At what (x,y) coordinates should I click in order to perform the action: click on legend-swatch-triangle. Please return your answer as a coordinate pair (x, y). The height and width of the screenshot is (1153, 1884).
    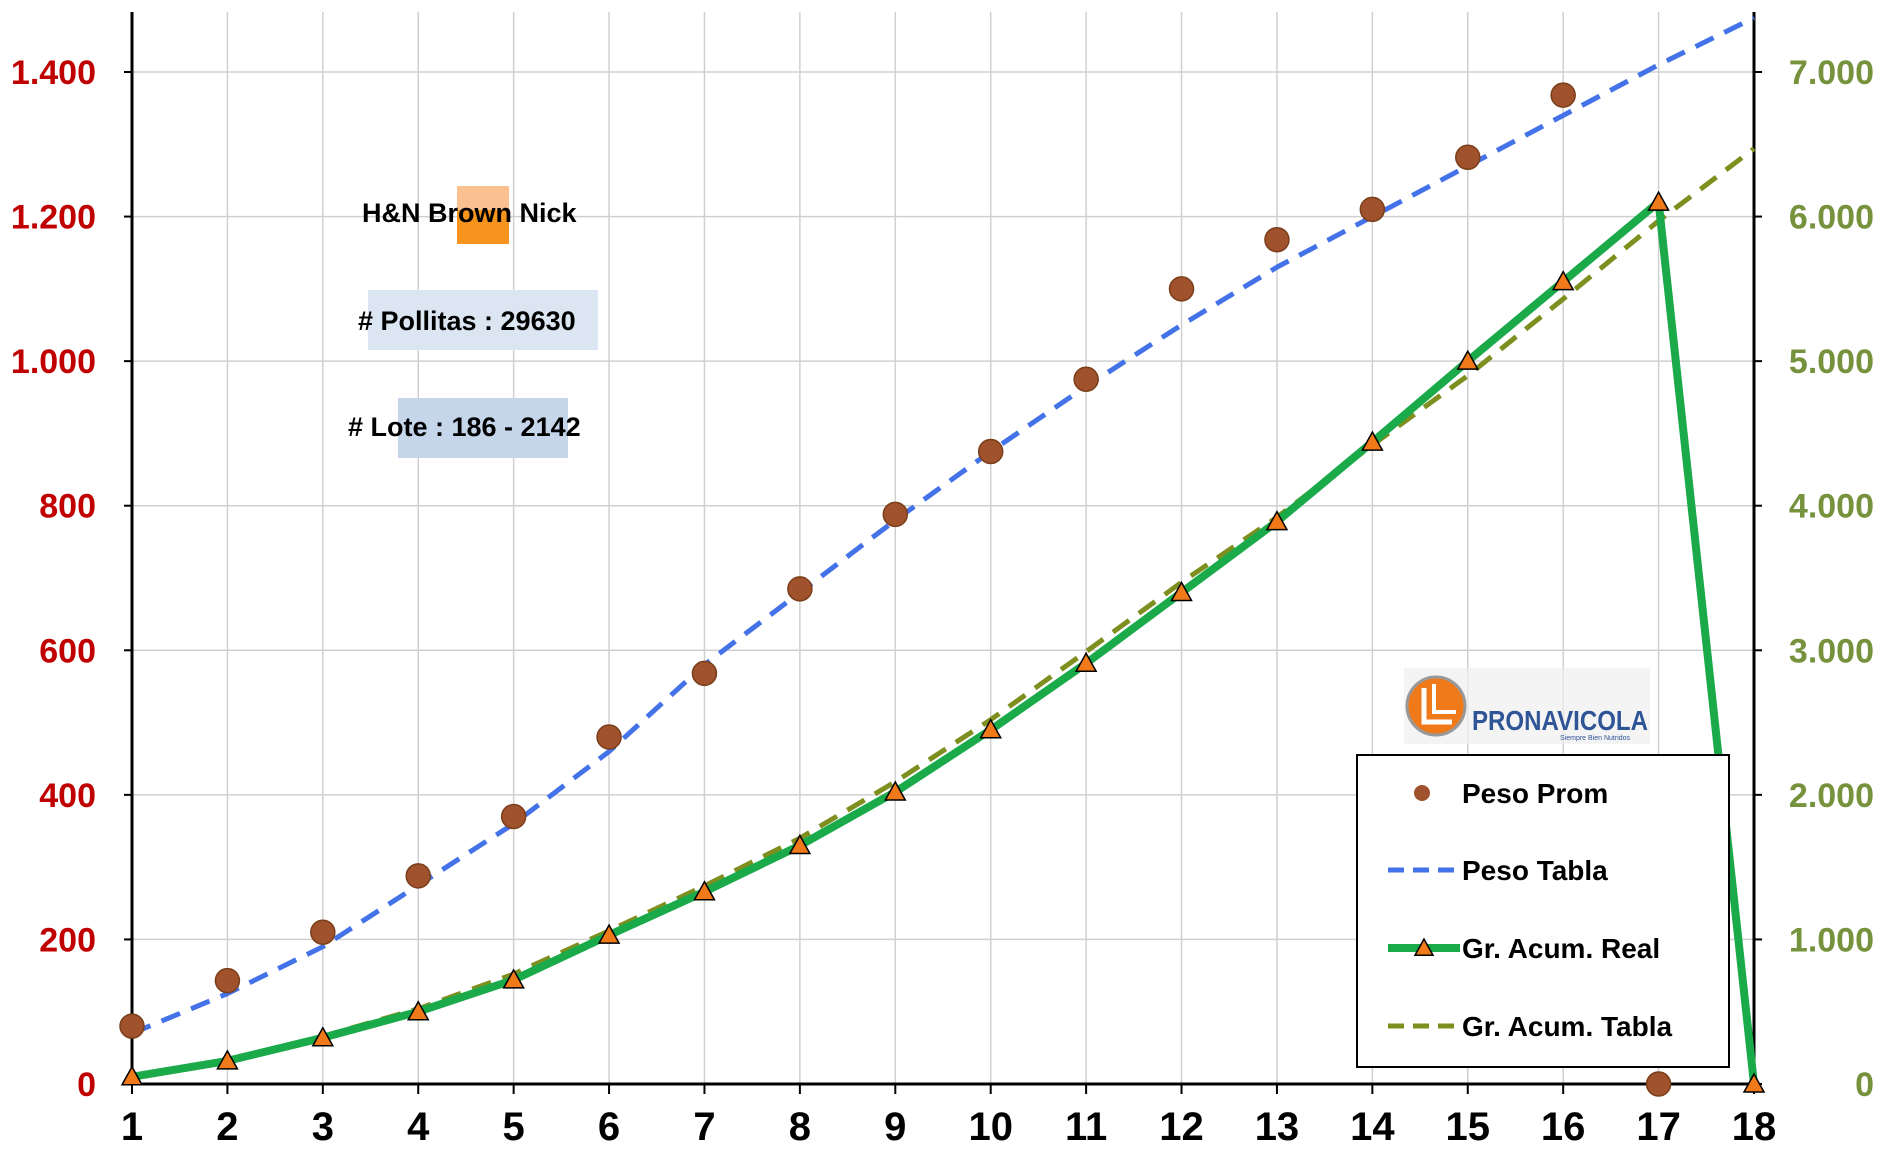
    Looking at the image, I should click on (1424, 946).